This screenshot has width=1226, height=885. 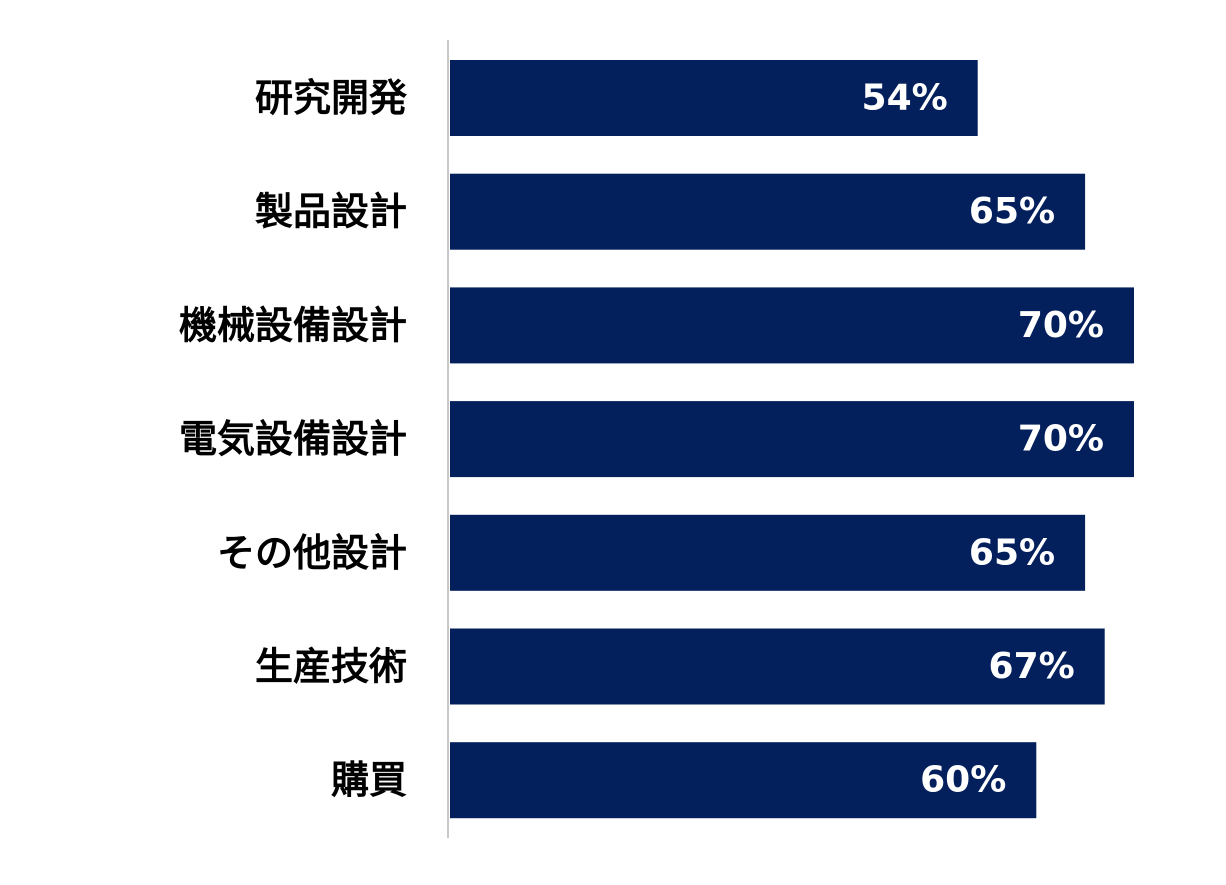 What do you see at coordinates (331, 667) in the screenshot?
I see `category-label: 生産技術` at bounding box center [331, 667].